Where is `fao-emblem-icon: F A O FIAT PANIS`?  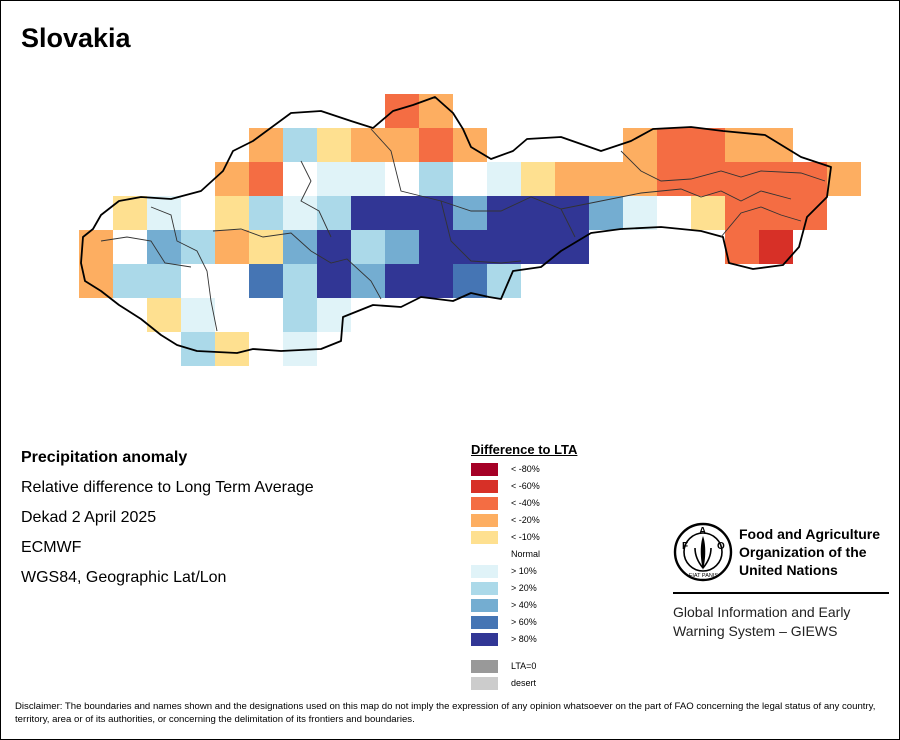
fao-emblem-icon: F A O FIAT PANIS is located at coordinates (703, 552).